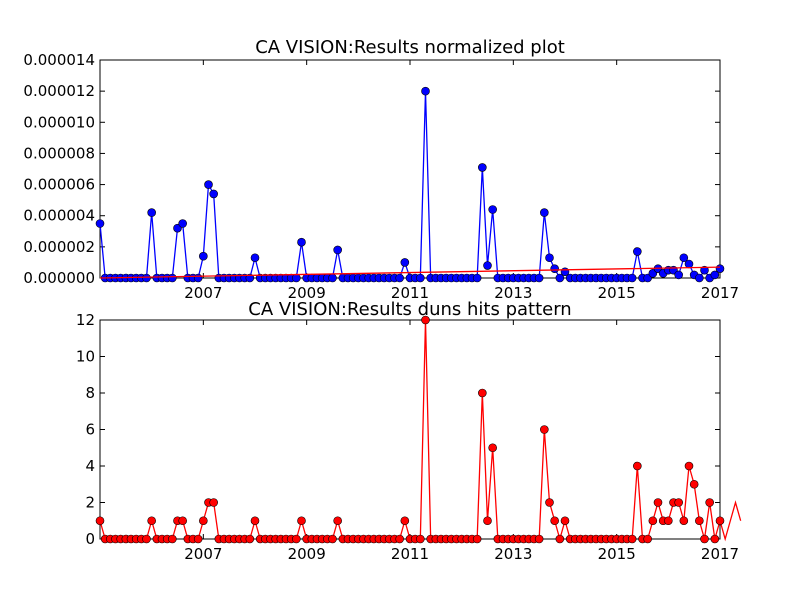  What do you see at coordinates (410, 272) in the screenshot?
I see `series-line` at bounding box center [410, 272].